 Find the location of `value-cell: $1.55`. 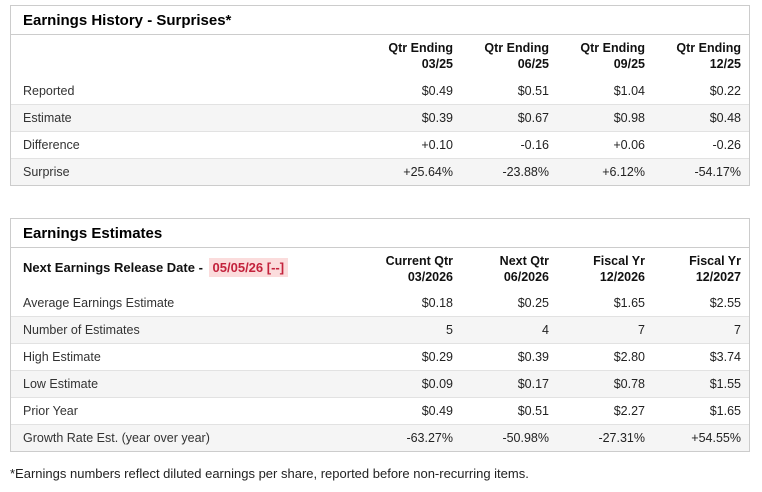

value-cell: $1.55 is located at coordinates (701, 384).